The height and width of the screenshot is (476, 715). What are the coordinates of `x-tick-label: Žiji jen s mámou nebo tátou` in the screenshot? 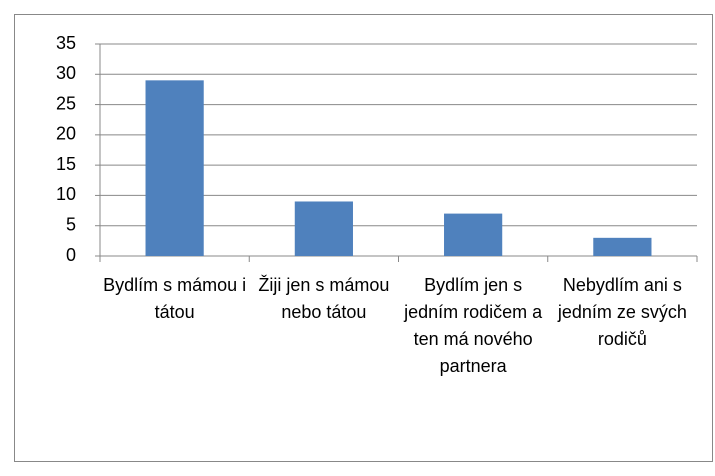 It's located at (324, 298).